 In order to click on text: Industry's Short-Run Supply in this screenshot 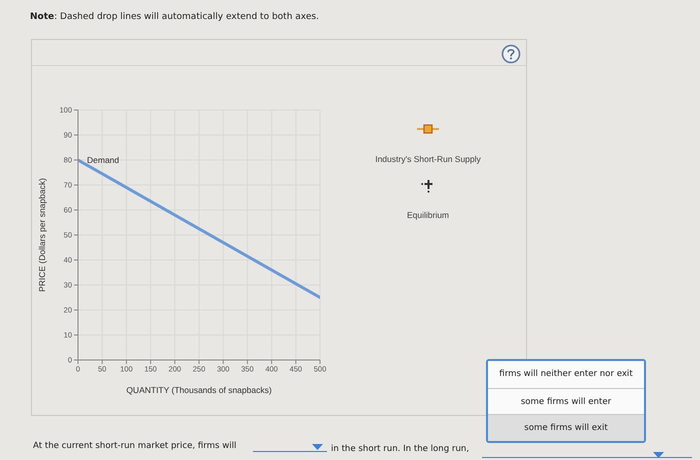, I will do `click(428, 159)`.